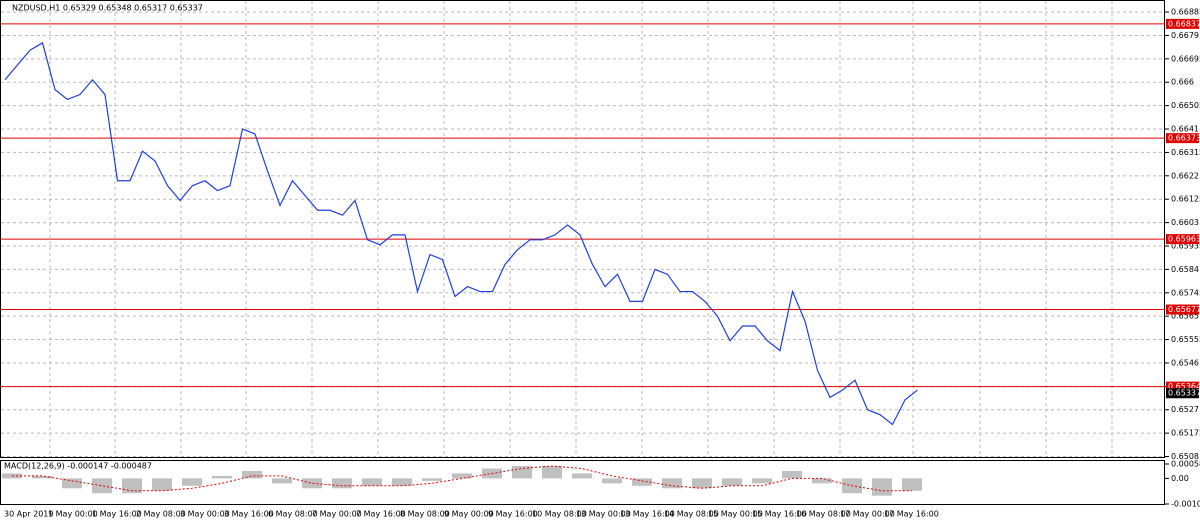  What do you see at coordinates (559, 514) in the screenshot?
I see `x-tick-label: 10 May 08:00` at bounding box center [559, 514].